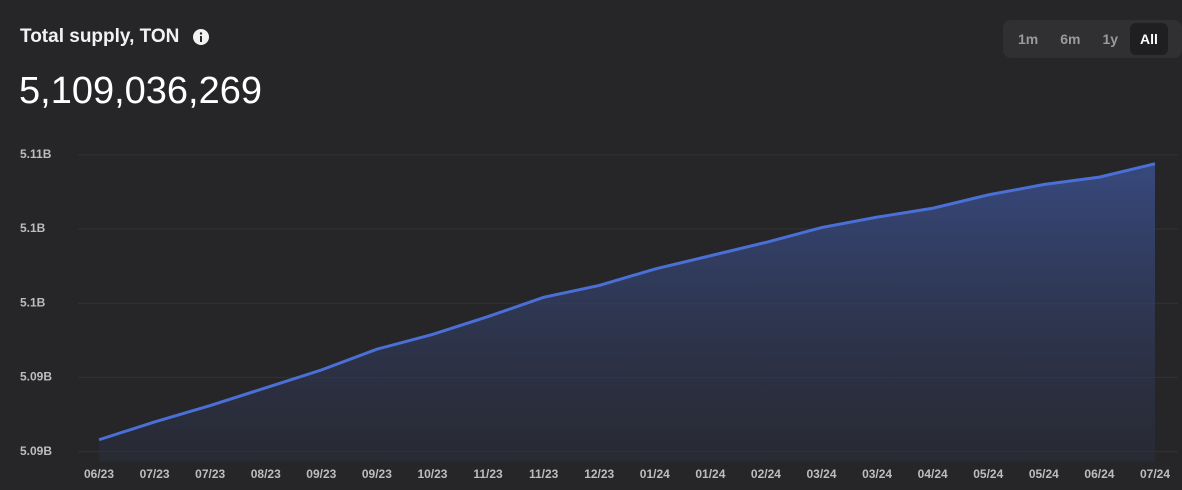 This screenshot has height=490, width=1182. I want to click on range-selector: 1m 6m 1y All, so click(1092, 39).